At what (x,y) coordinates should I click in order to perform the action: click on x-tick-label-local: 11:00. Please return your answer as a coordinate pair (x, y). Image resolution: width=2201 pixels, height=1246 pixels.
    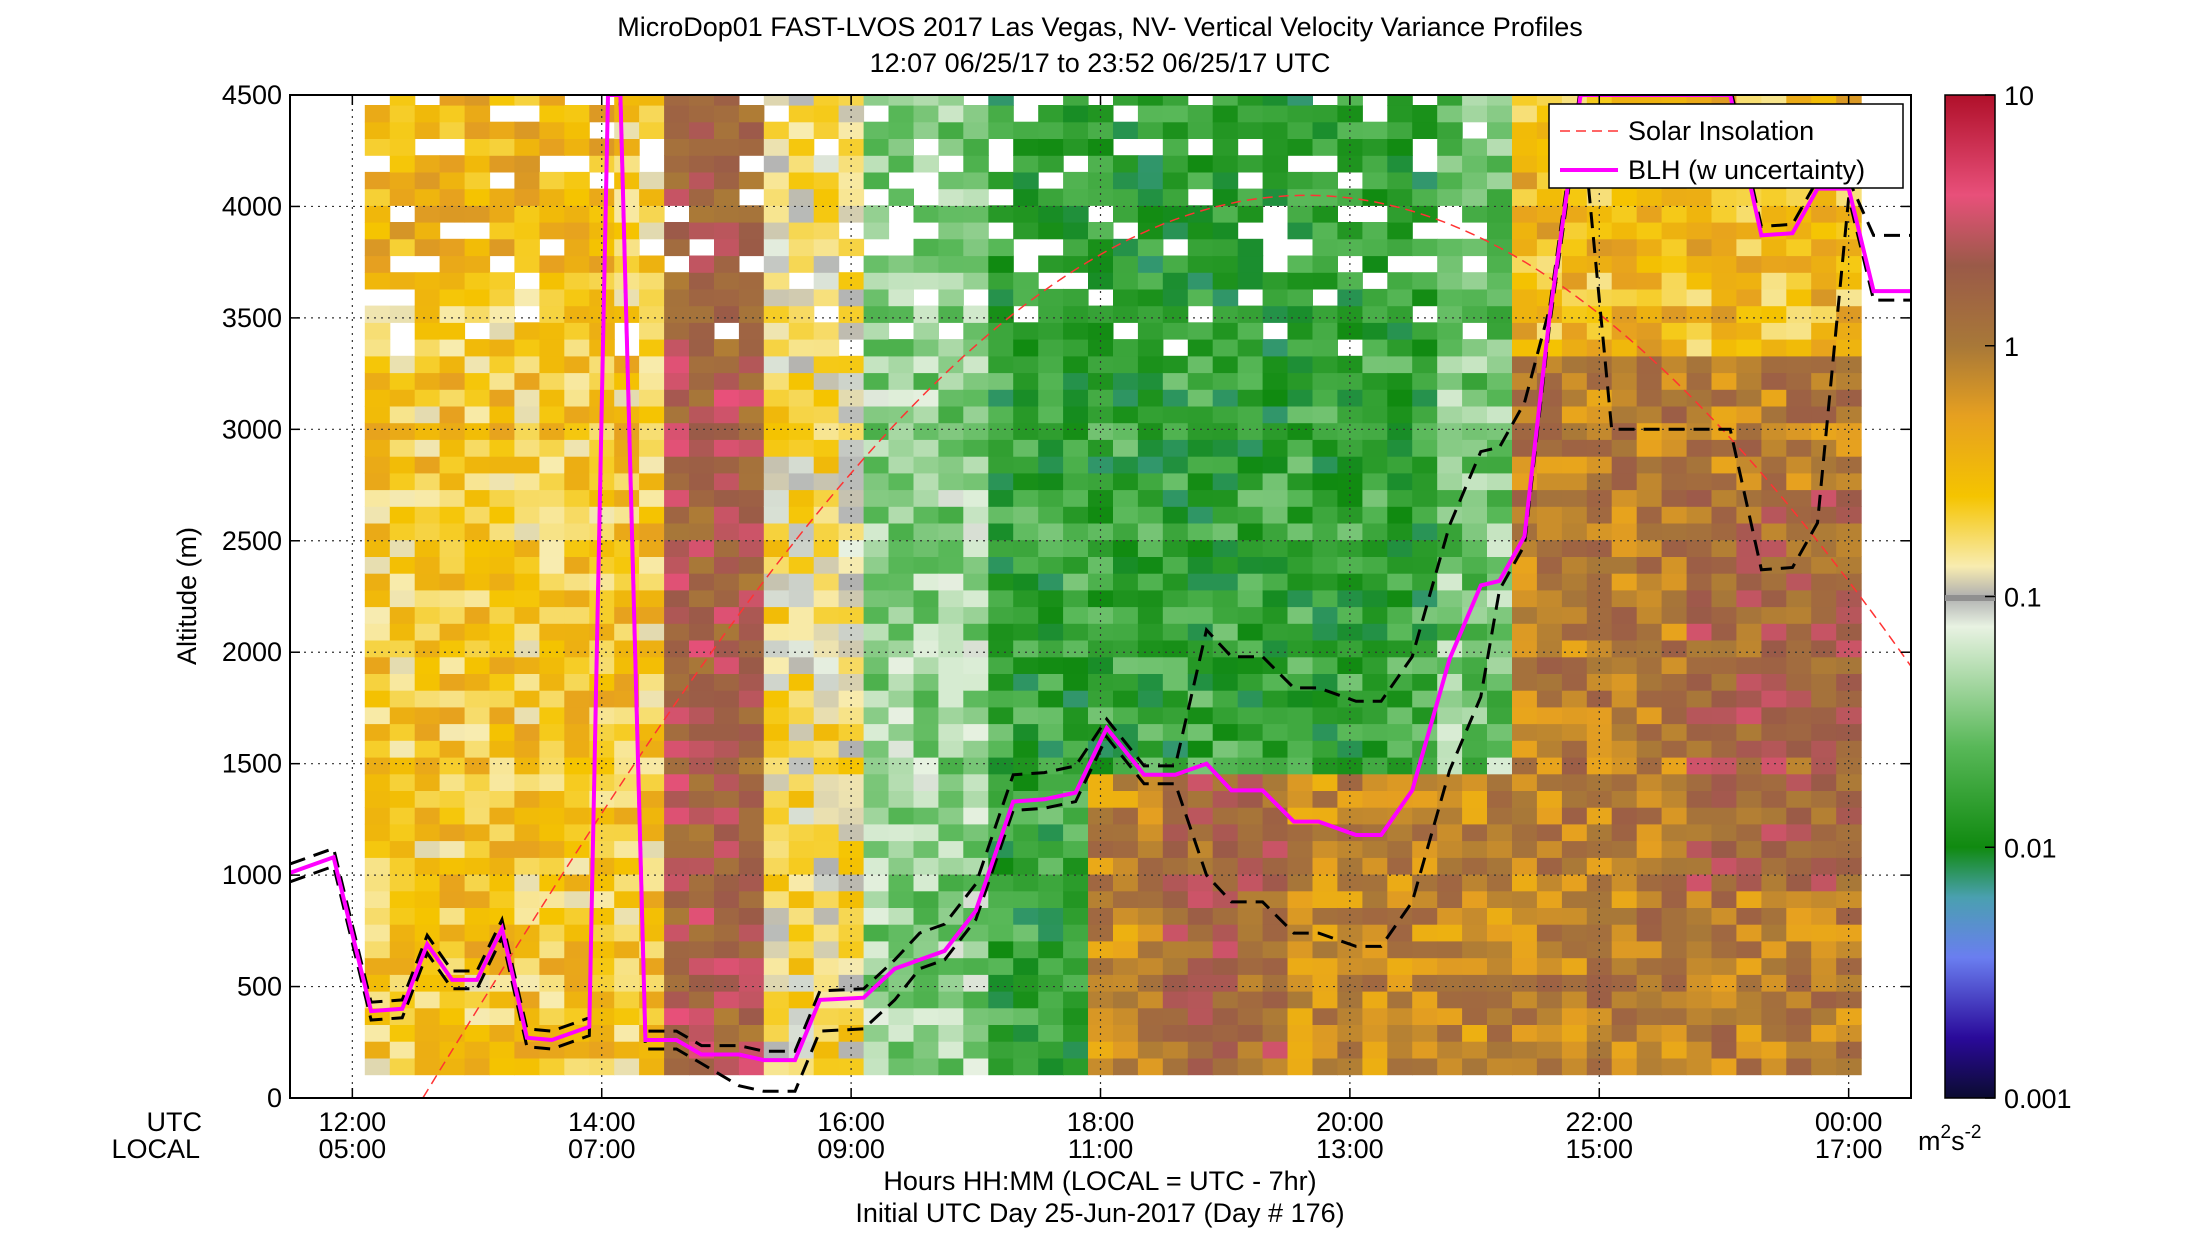
    Looking at the image, I should click on (1101, 1149).